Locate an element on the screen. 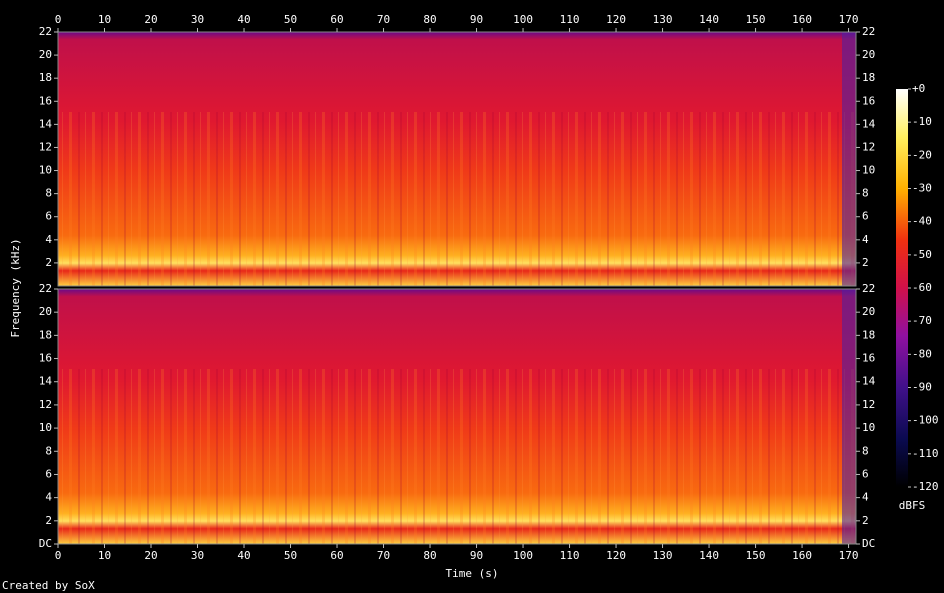  x-tick-label-bottom: 130 is located at coordinates (663, 555).